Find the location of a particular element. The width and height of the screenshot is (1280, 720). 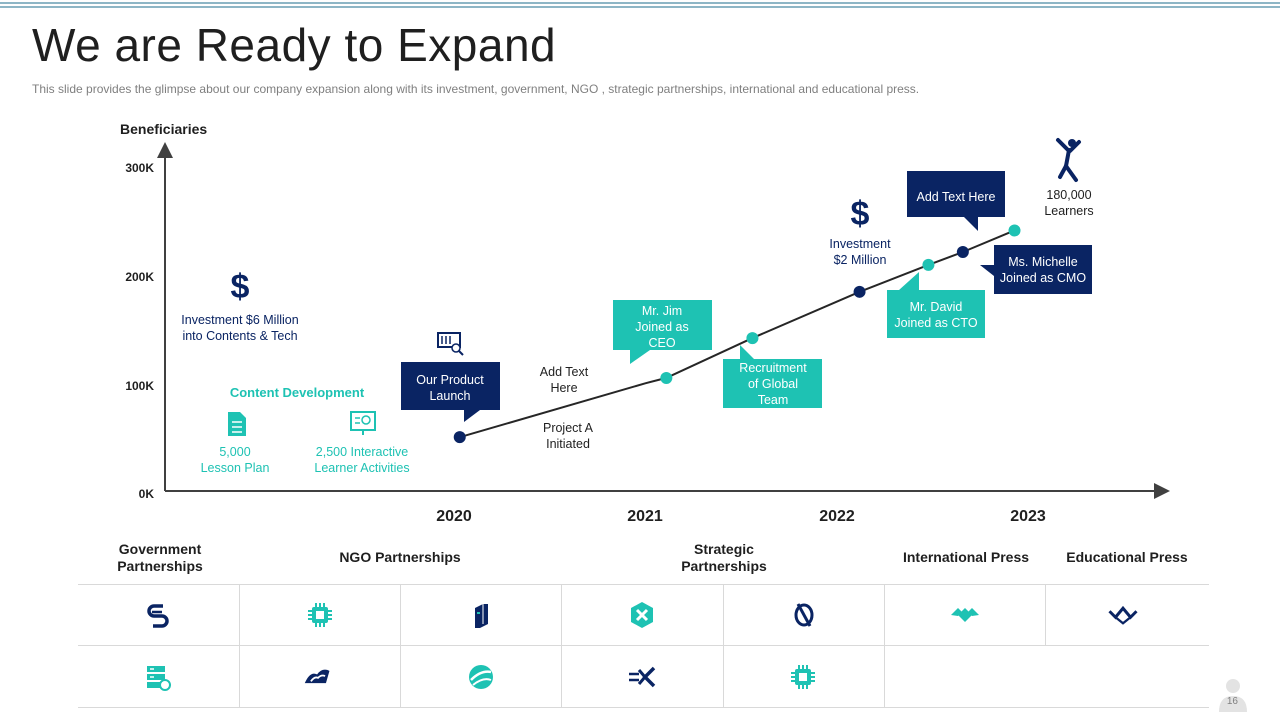

database-logo-icon is located at coordinates (159, 678).